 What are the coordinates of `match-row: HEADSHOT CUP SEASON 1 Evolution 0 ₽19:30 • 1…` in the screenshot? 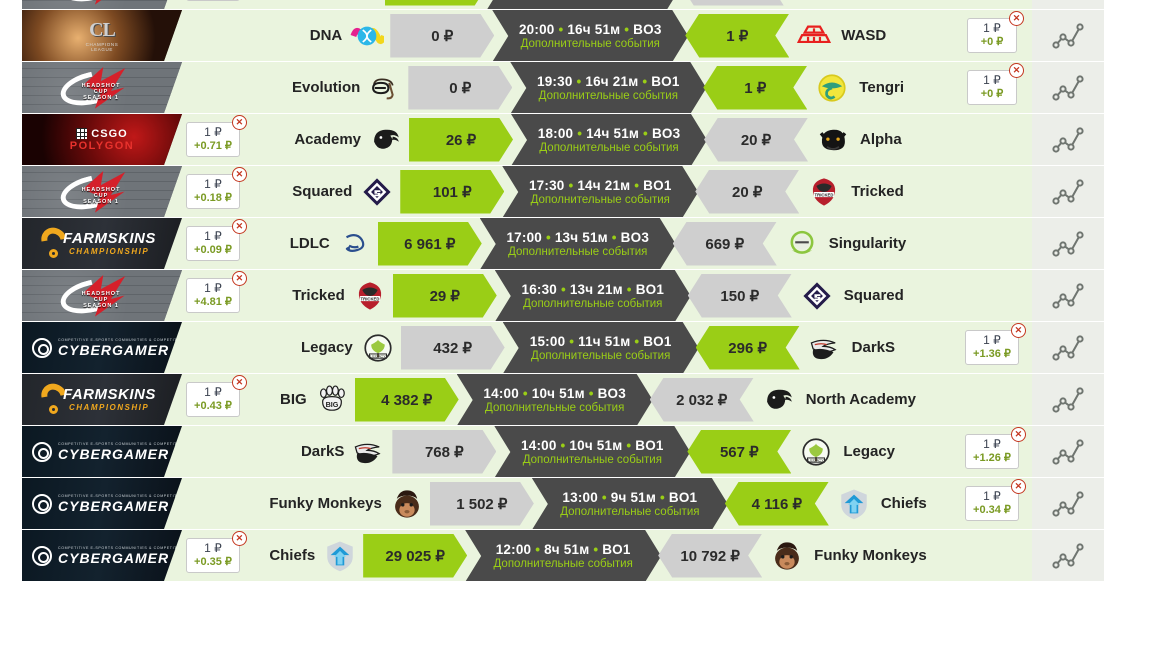 It's located at (563, 88).